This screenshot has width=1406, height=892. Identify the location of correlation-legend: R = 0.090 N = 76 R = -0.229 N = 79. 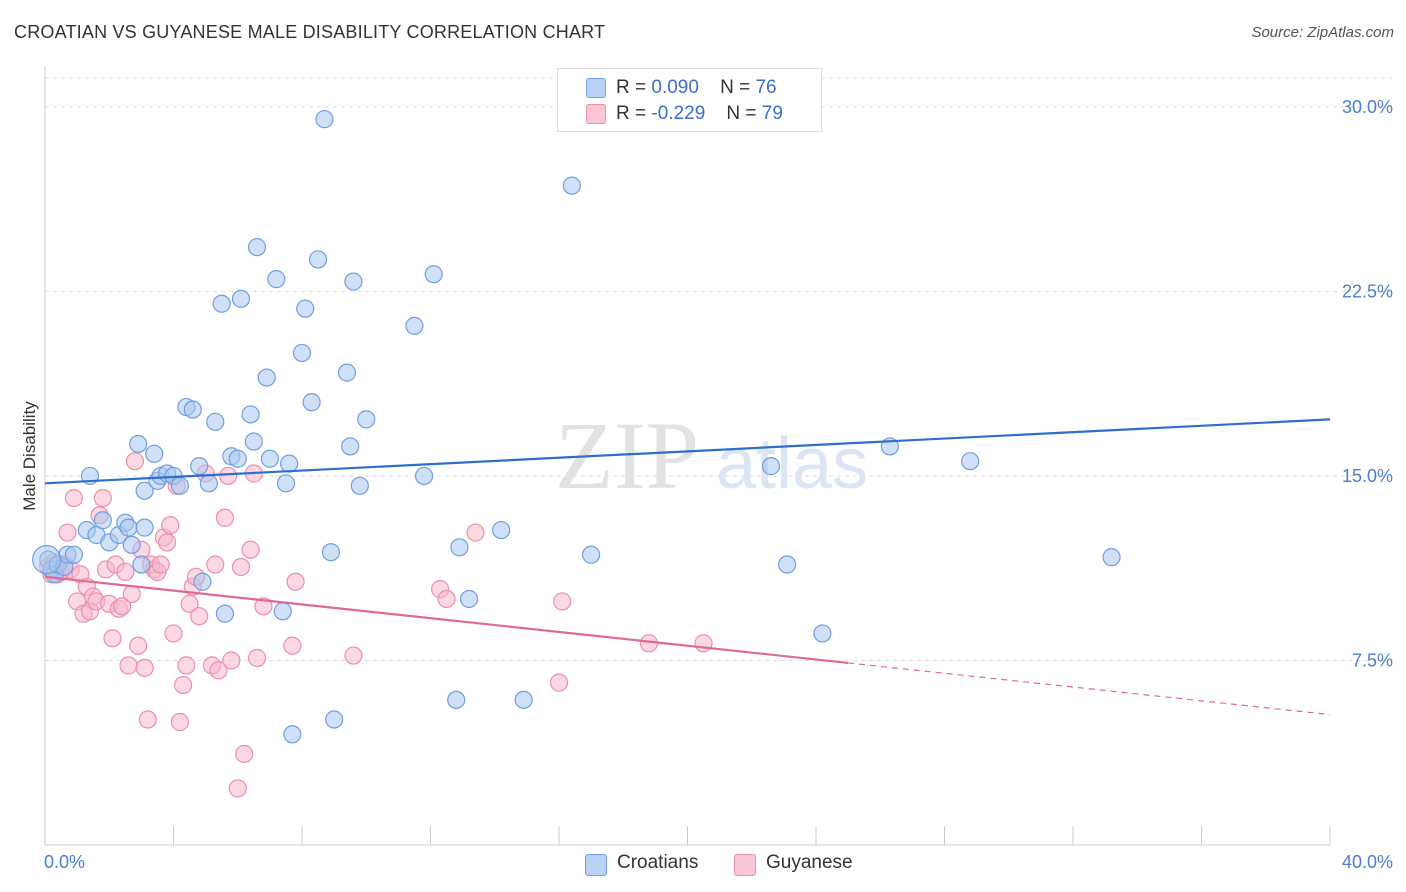
(689, 100).